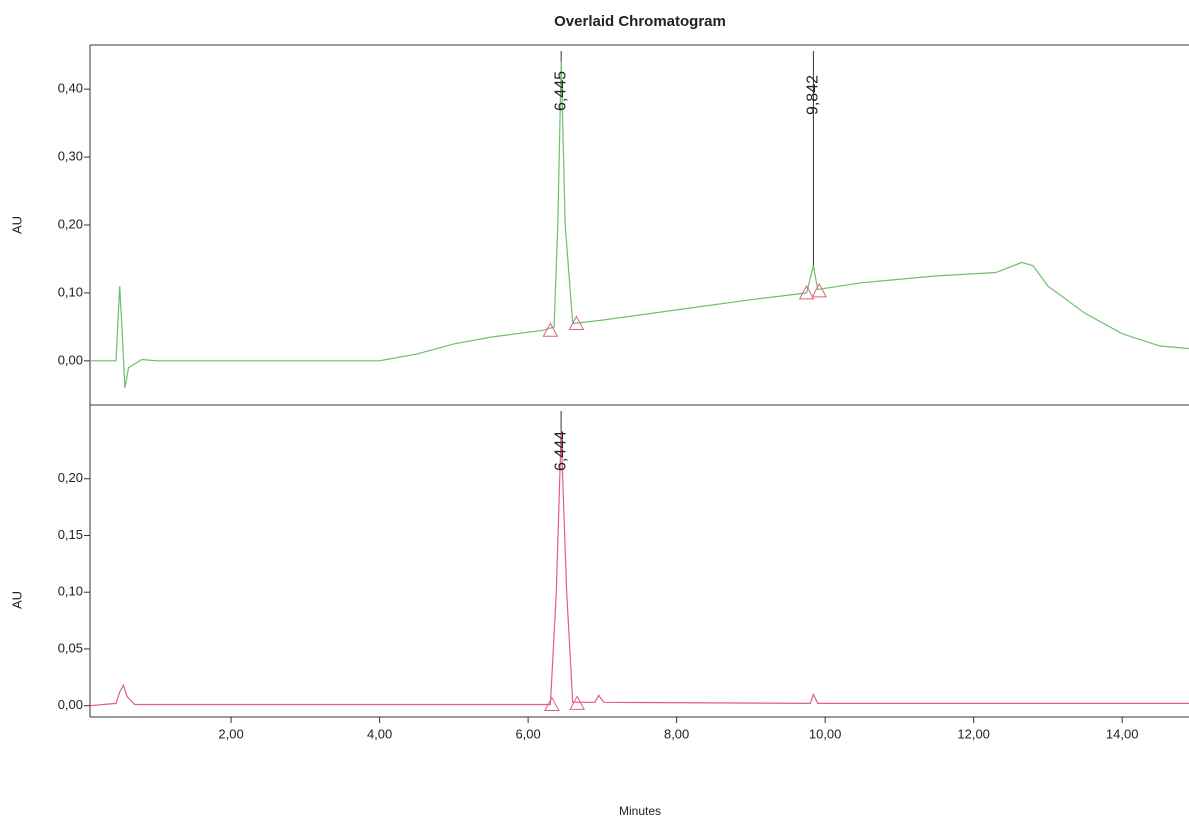 This screenshot has width=1189, height=821. What do you see at coordinates (676, 733) in the screenshot?
I see `x-tick-label: 8,00` at bounding box center [676, 733].